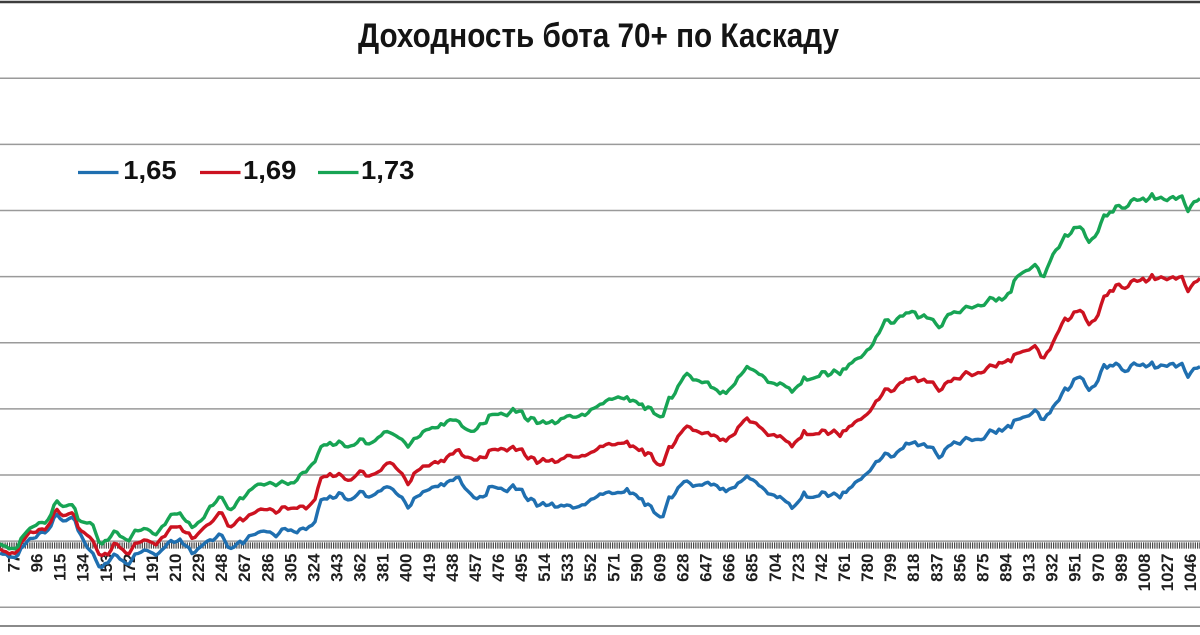 The height and width of the screenshot is (635, 1200). I want to click on svg-text: 324, so click(313, 567).